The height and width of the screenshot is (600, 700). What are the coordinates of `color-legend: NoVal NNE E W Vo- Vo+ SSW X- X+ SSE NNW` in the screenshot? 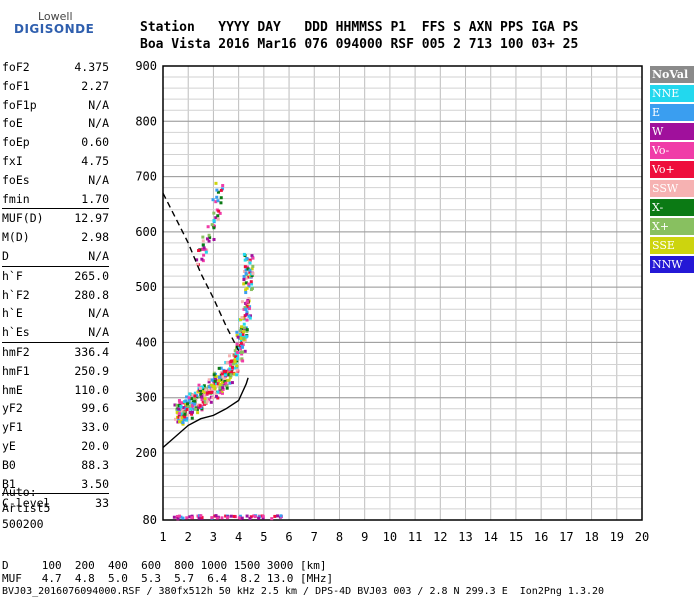 It's located at (672, 170).